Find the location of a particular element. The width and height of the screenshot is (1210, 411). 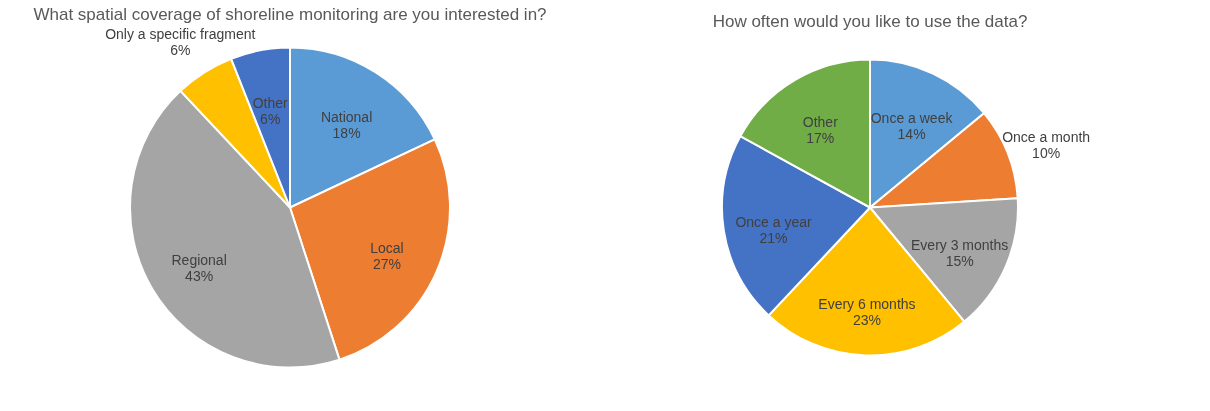

slice-label: Once a week is located at coordinates (912, 118).